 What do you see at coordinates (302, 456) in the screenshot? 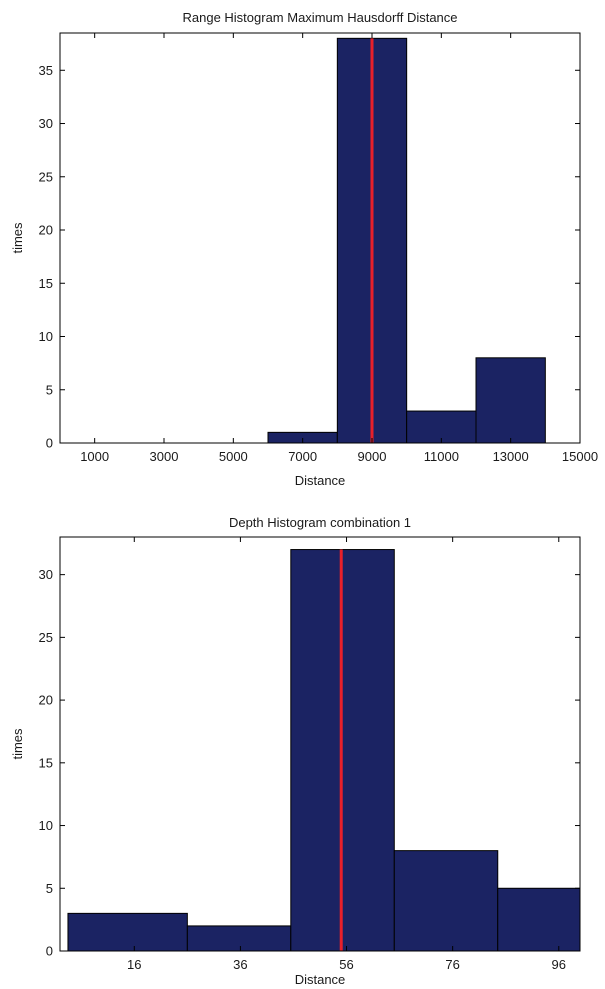
I see `x-tick-label: 7000` at bounding box center [302, 456].